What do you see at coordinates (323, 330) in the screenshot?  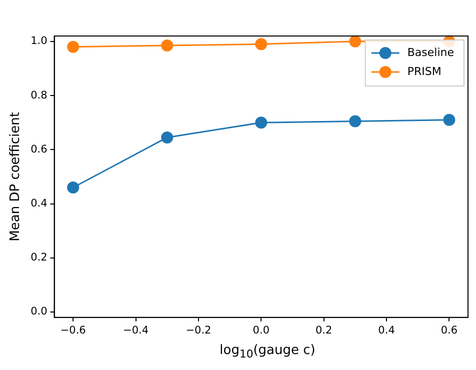 I see `x-tick-label: 0.2` at bounding box center [323, 330].